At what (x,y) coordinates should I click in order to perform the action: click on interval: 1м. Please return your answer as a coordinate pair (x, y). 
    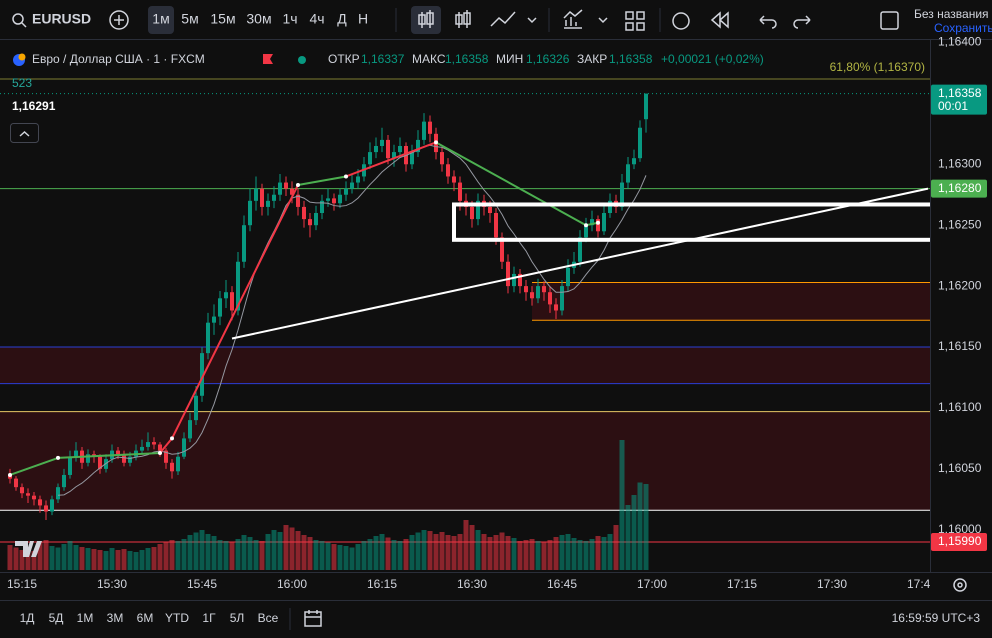
    Looking at the image, I should click on (160, 19).